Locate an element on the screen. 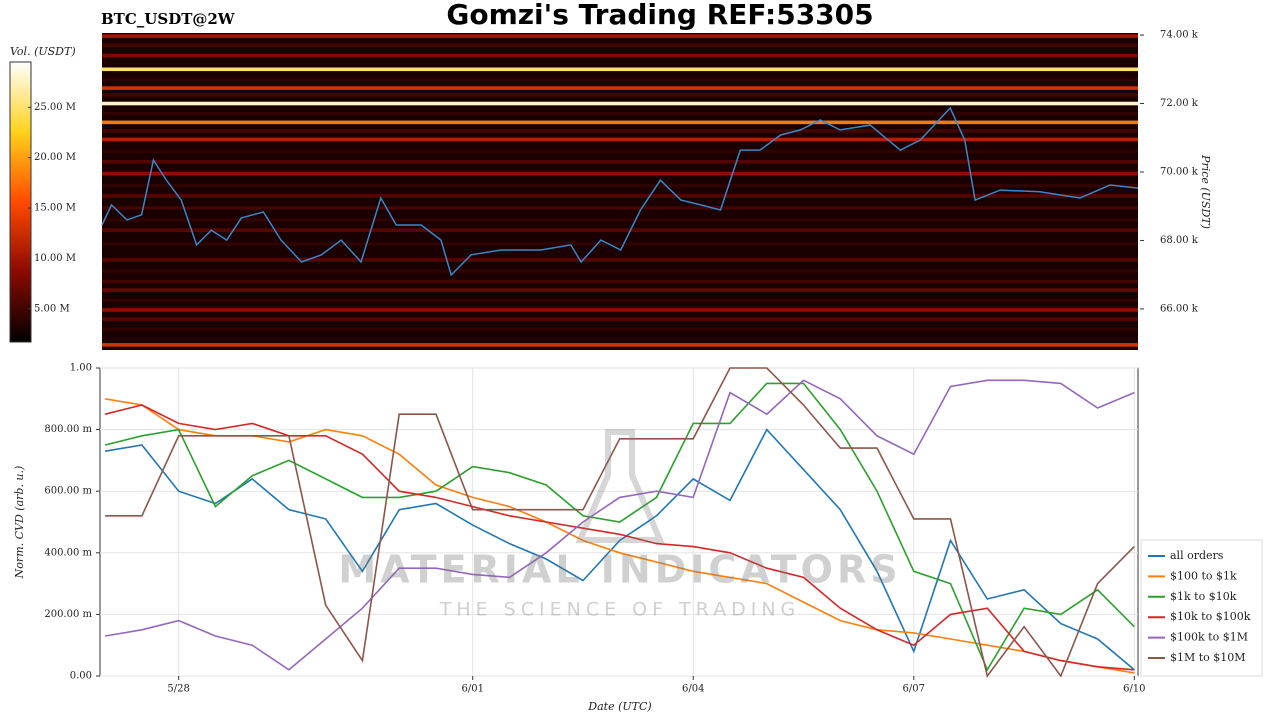 This screenshot has height=720, width=1280. legend-label: $100k to $1M is located at coordinates (1209, 637).